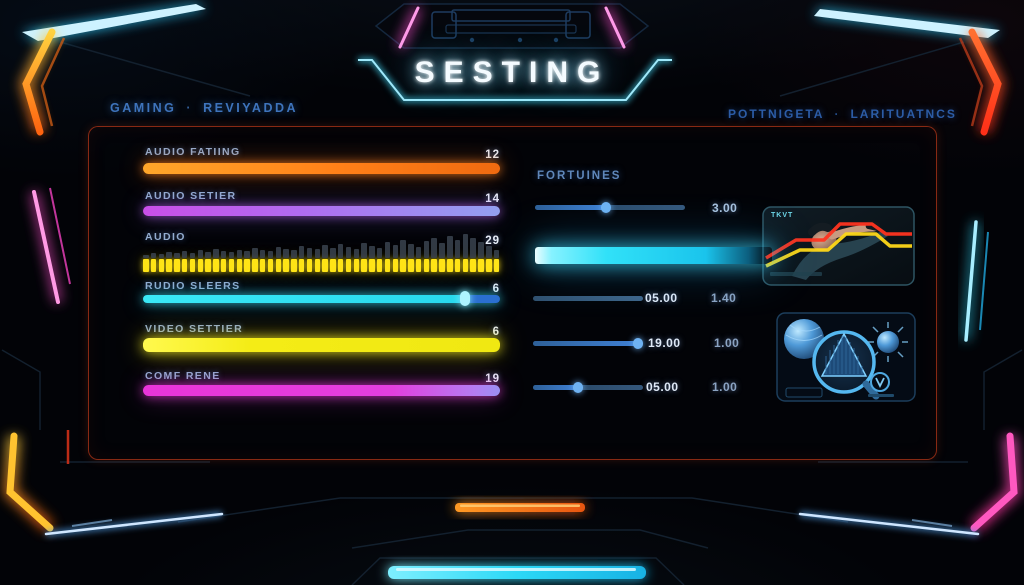 The height and width of the screenshot is (585, 1024). Describe the element at coordinates (143, 108) in the screenshot. I see `breadcrumb-left-item1: GAMING` at that location.